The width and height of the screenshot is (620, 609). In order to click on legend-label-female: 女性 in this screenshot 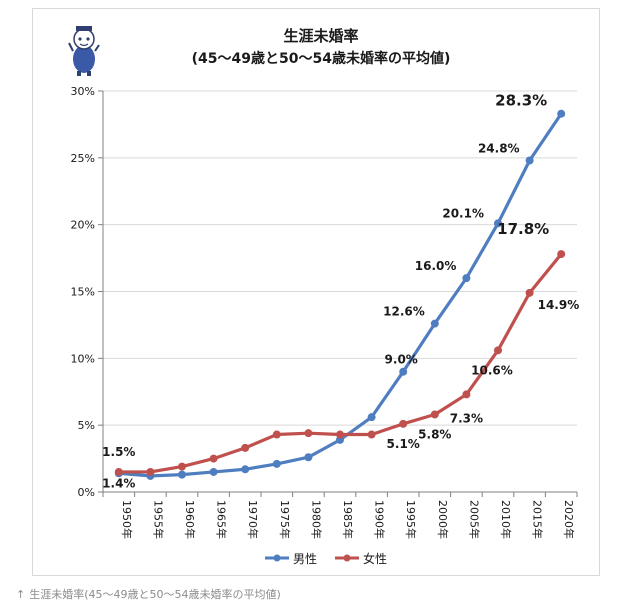, I will do `click(375, 558)`.